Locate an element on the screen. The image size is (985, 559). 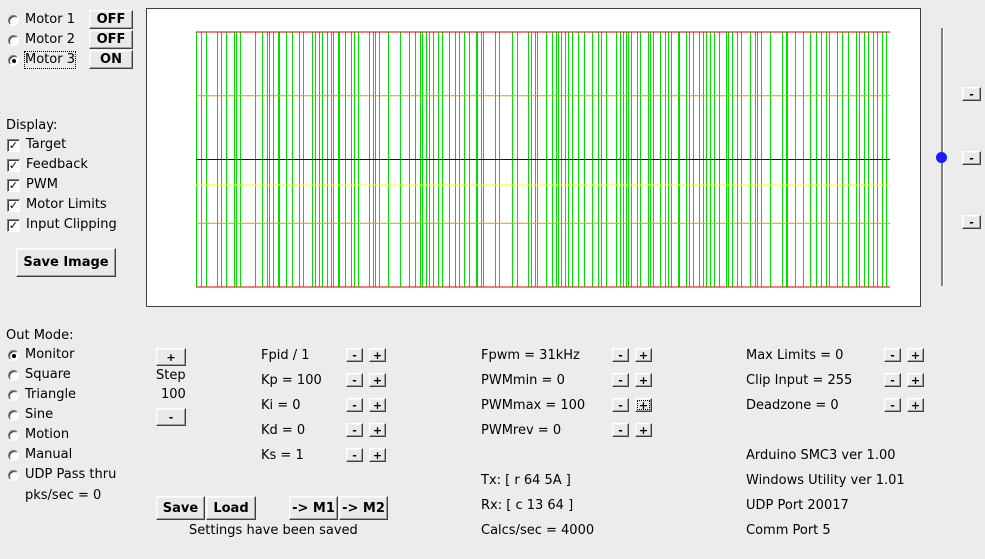
clip-input-label: Clip Input = 255 is located at coordinates (799, 380).